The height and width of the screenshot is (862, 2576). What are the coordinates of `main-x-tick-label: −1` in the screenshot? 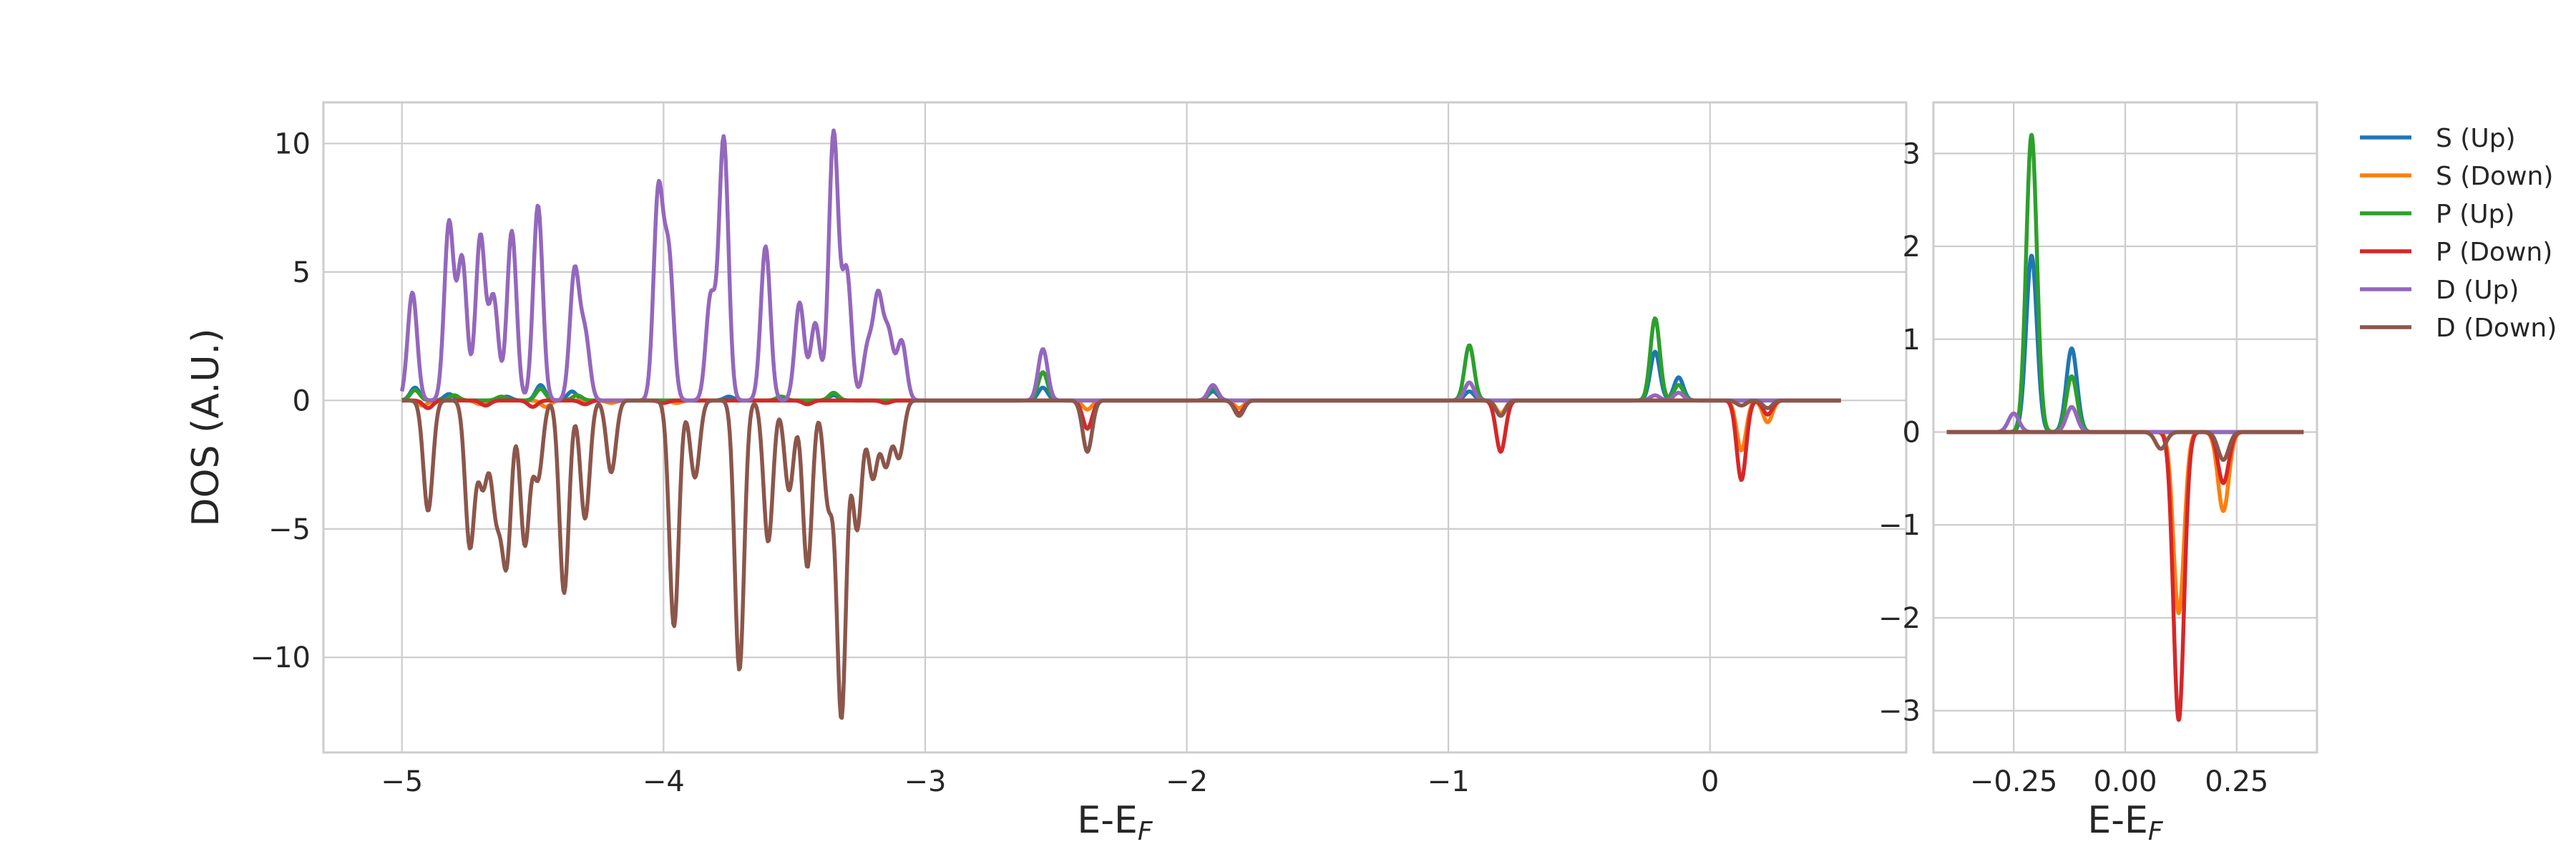 It's located at (1449, 781).